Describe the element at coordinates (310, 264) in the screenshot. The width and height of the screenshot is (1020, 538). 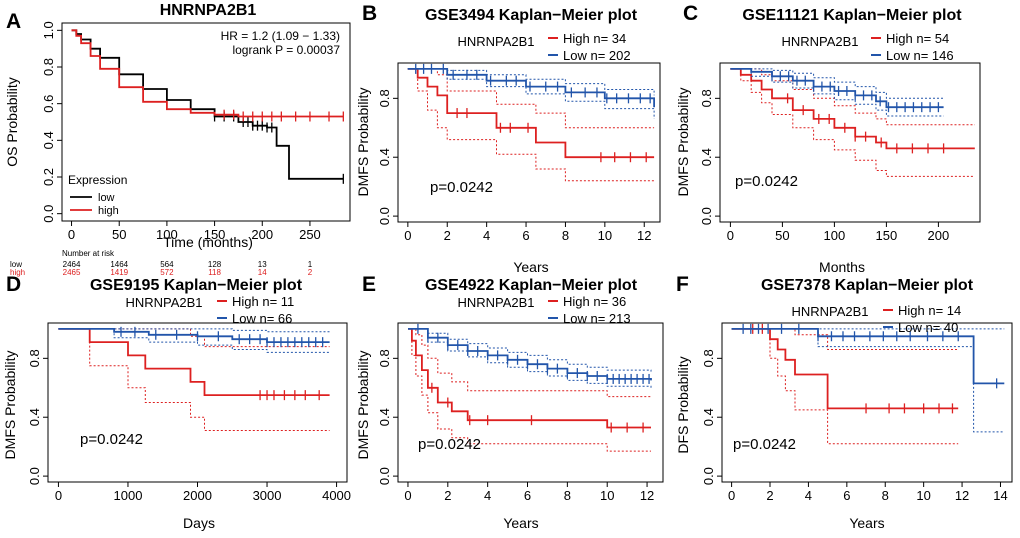
I see `risk-row-value: 1` at that location.